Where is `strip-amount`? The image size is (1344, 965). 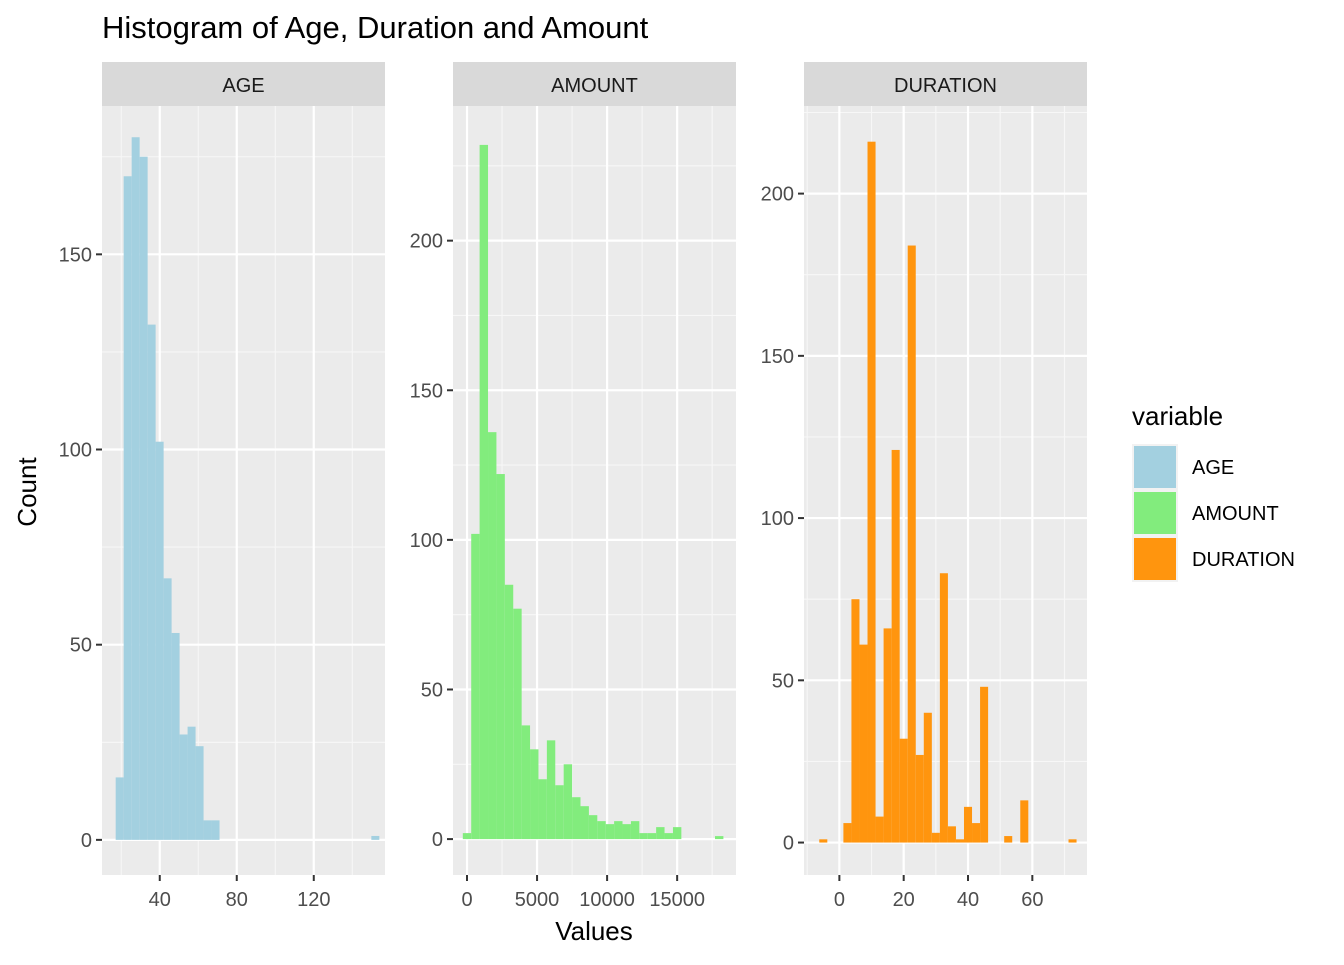 strip-amount is located at coordinates (594, 84).